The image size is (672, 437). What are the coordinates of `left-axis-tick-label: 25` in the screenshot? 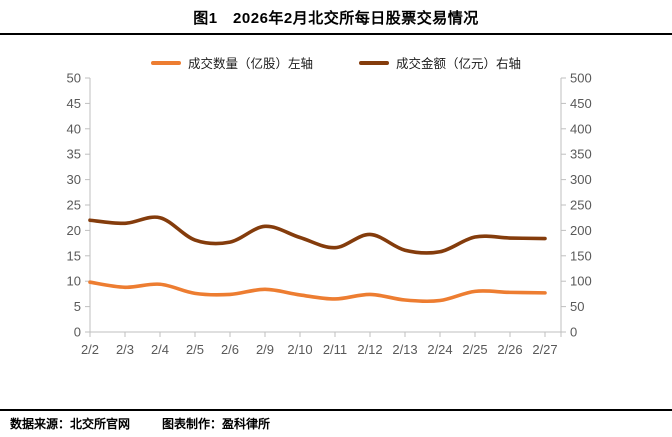 It's located at (74, 205).